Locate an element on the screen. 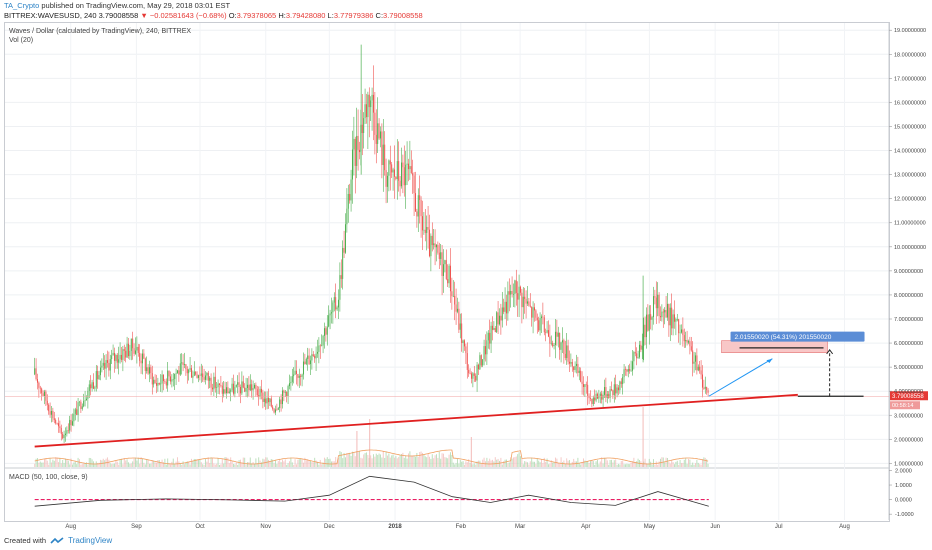 The height and width of the screenshot is (550, 932). x-tick-label: Mar is located at coordinates (520, 527).